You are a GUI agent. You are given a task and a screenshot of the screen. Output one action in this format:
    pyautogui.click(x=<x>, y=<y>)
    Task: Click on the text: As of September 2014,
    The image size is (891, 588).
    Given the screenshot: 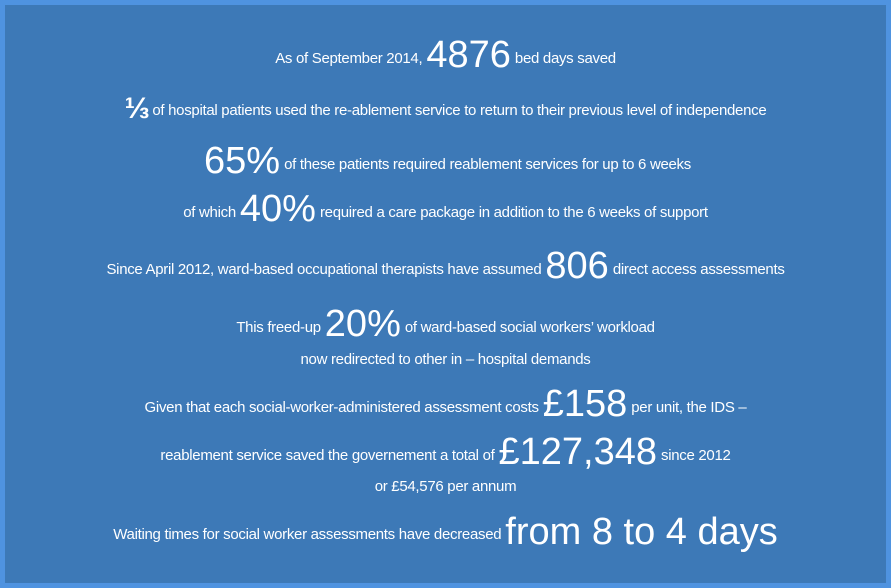 What is the action you would take?
    pyautogui.click(x=349, y=58)
    